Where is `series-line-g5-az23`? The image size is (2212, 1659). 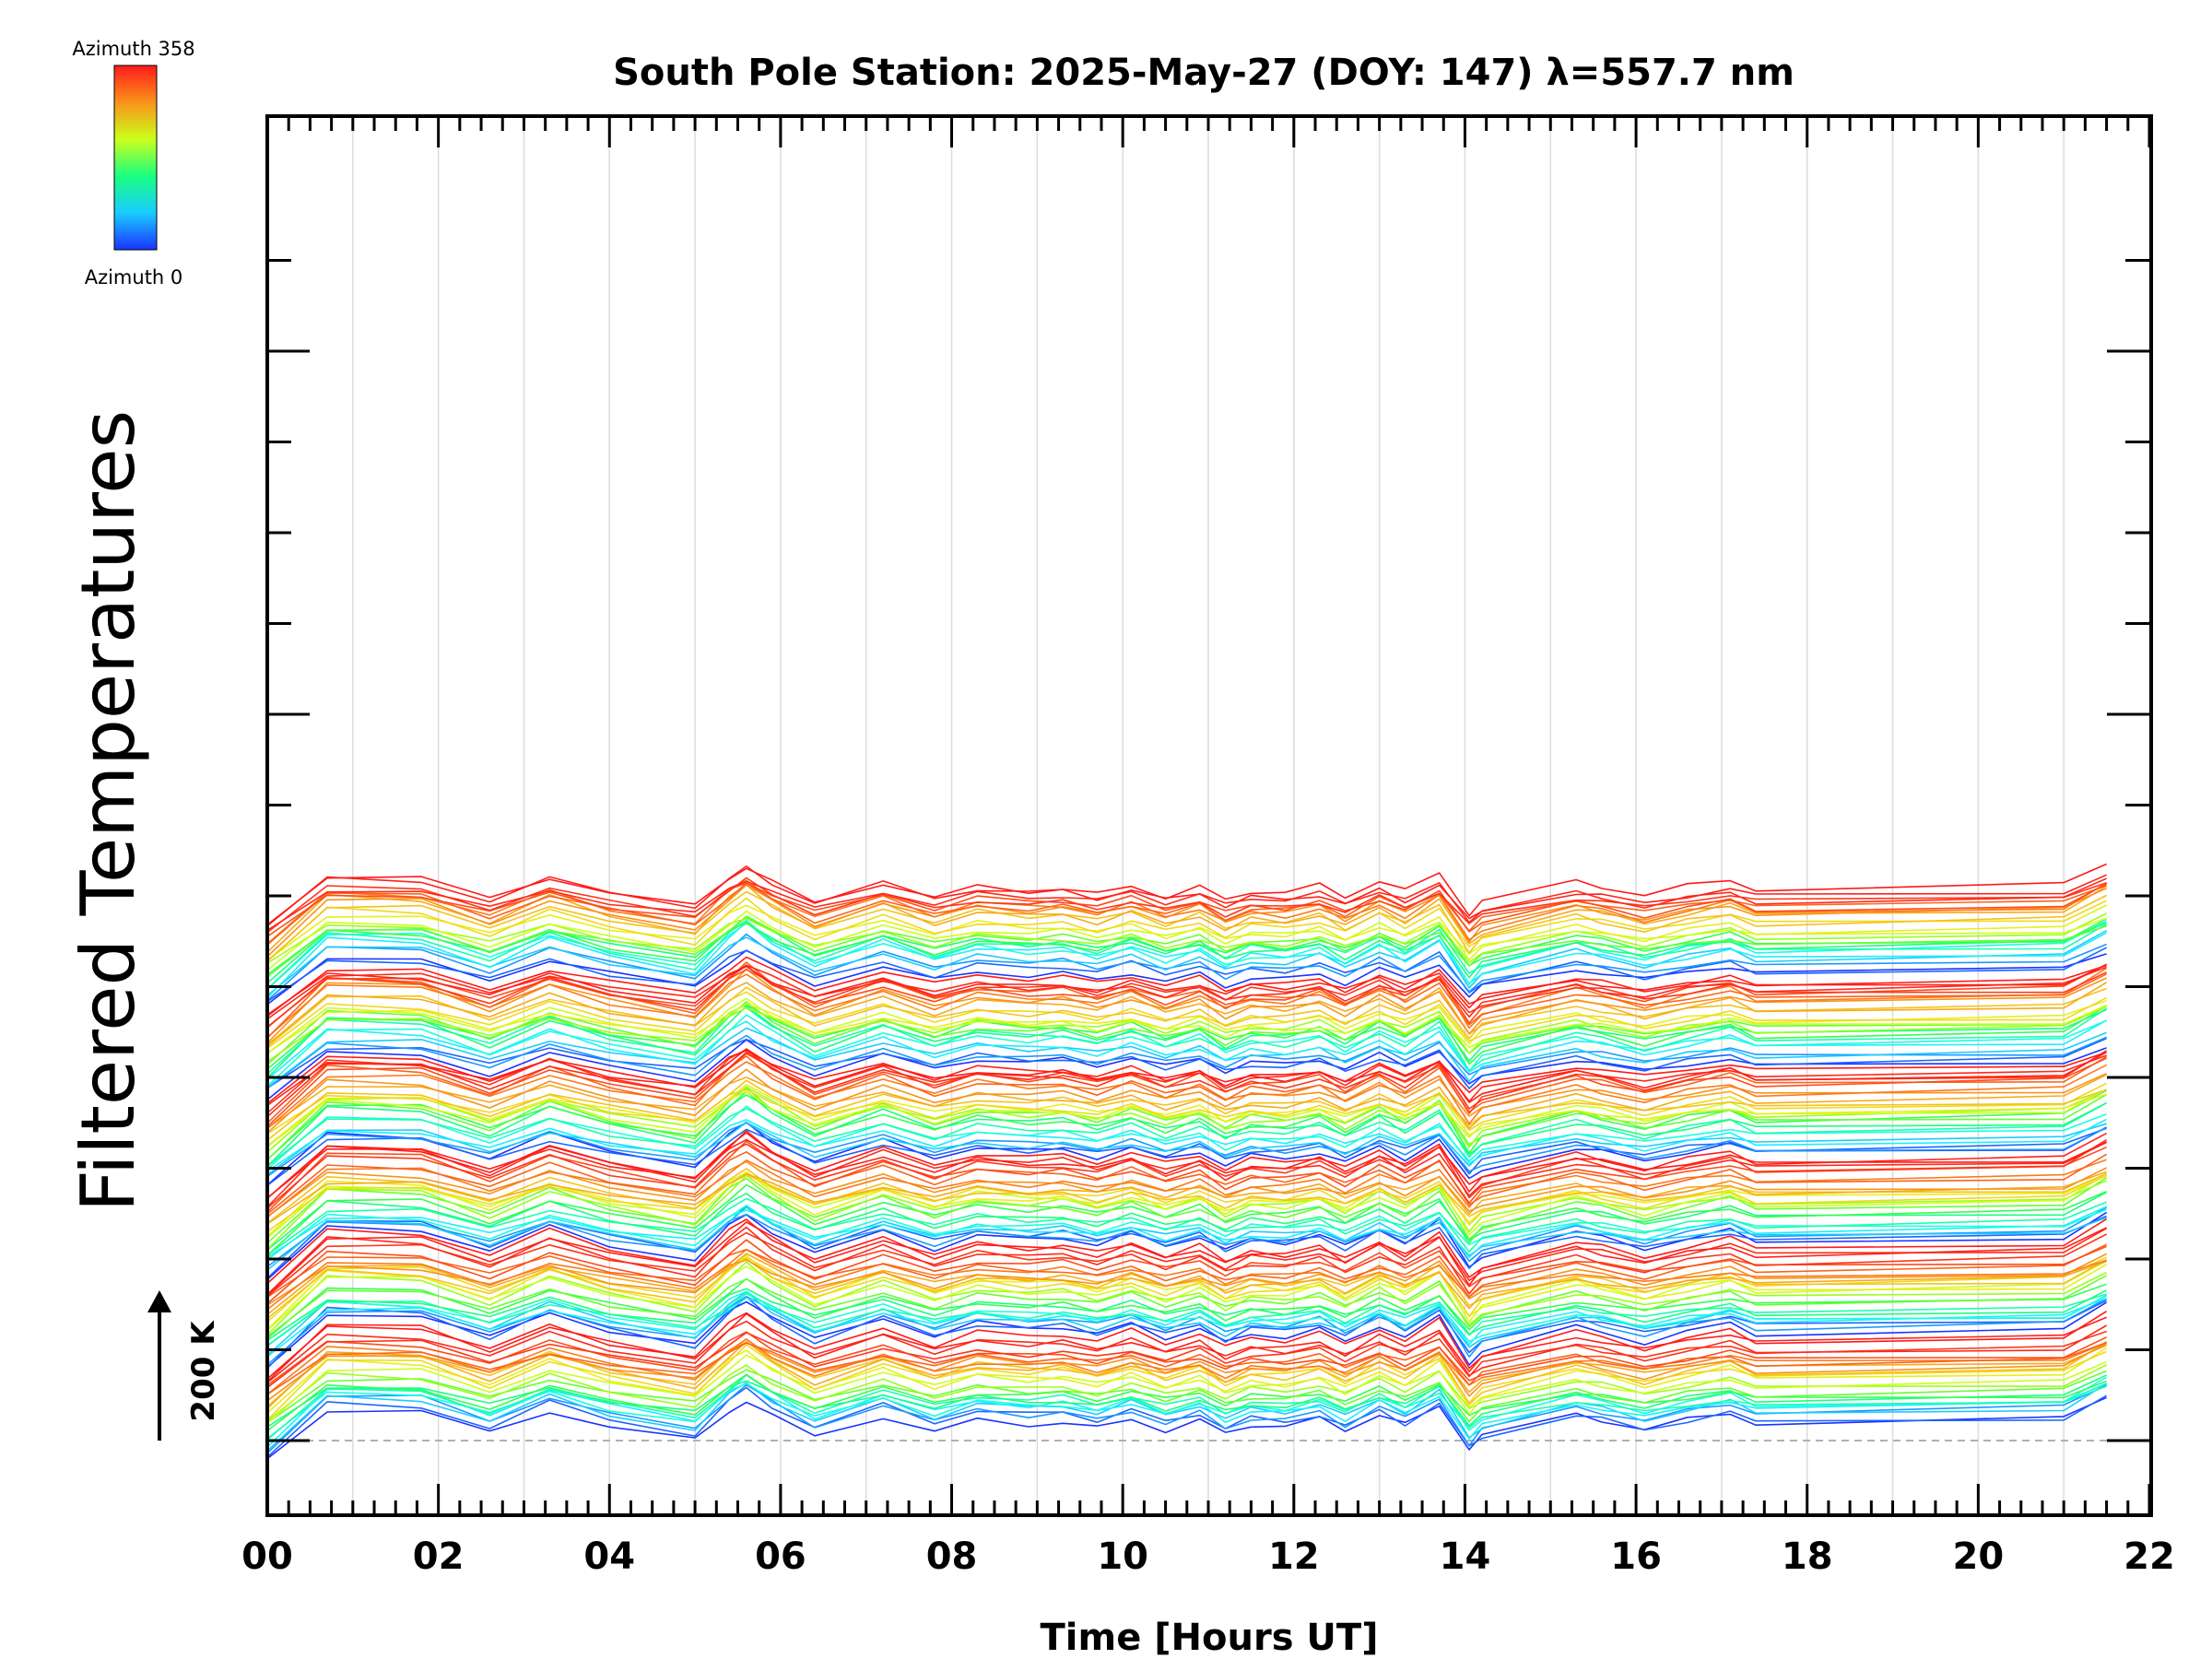
series-line-g5-az23 is located at coordinates (1186, 894).